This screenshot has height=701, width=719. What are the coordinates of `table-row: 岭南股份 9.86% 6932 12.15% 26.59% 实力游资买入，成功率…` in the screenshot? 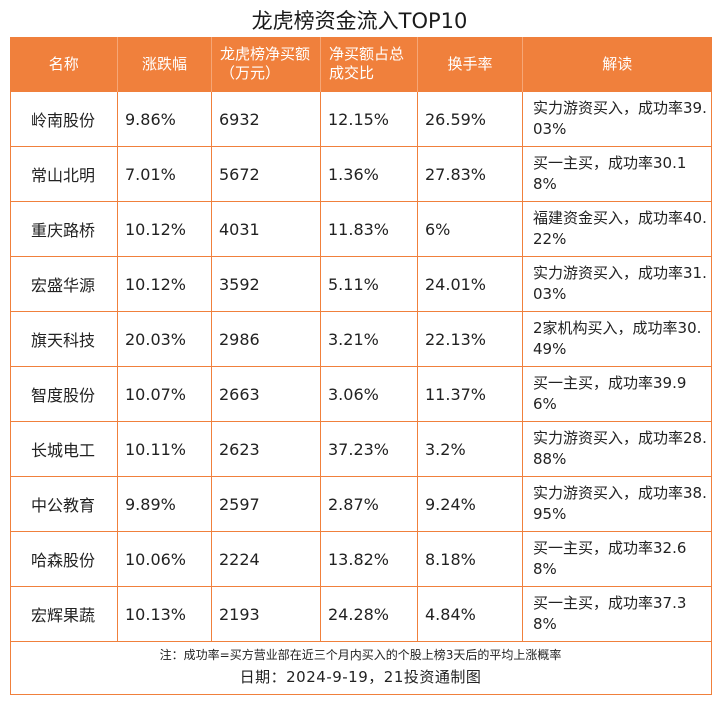 It's located at (361, 119).